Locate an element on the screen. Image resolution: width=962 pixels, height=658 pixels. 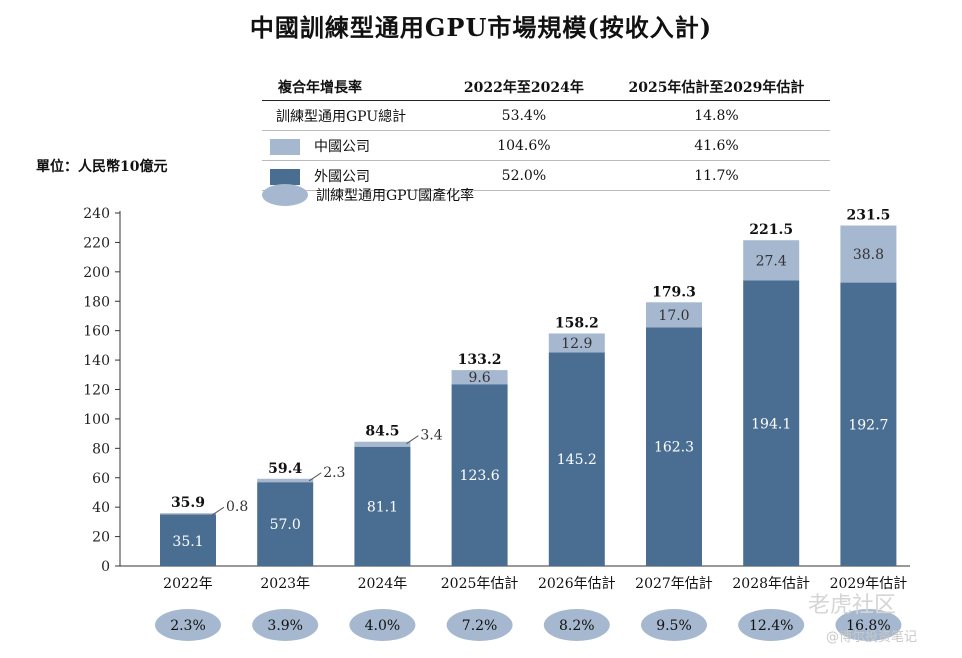
foreign-value-label: 145.2 is located at coordinates (577, 460).